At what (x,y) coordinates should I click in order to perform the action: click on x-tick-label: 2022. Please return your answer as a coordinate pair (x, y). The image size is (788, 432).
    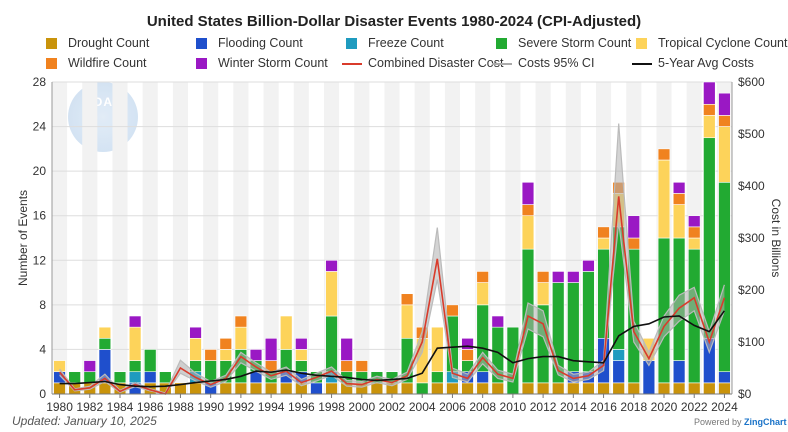
    Looking at the image, I should click on (694, 407).